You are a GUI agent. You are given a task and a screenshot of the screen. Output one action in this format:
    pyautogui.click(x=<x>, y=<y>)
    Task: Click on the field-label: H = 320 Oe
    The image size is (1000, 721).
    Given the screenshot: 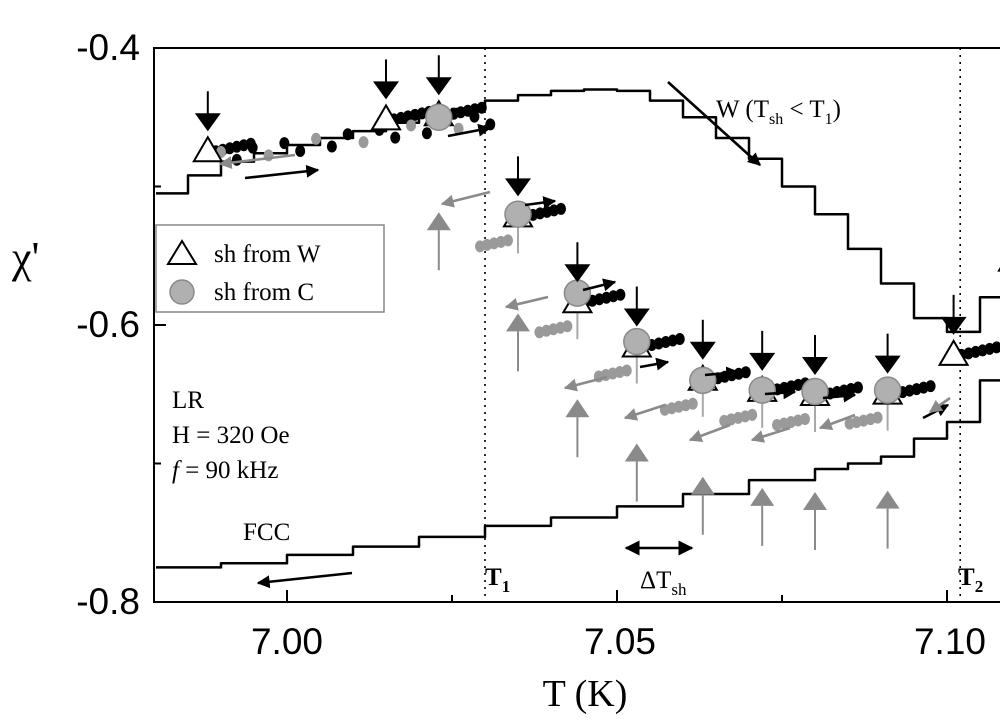 What is the action you would take?
    pyautogui.click(x=231, y=435)
    